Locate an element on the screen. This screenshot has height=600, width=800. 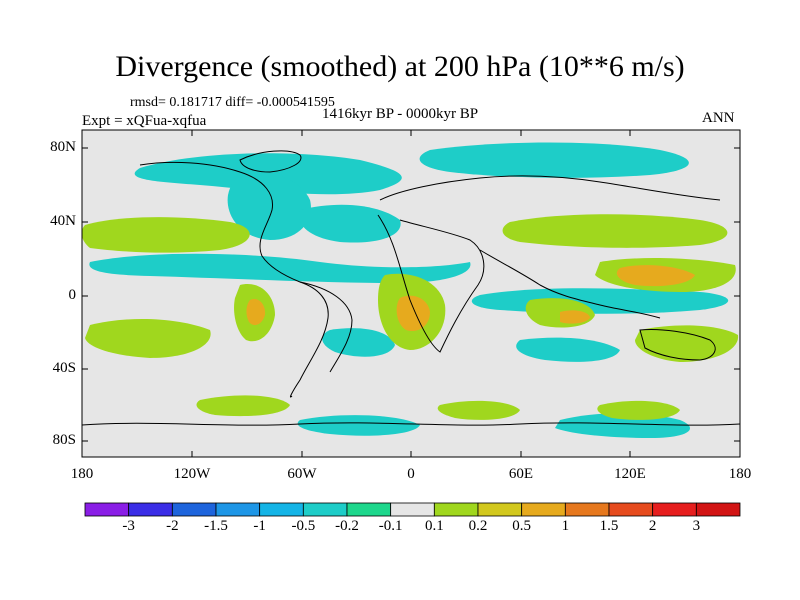
colorbar-label: -0.2 is located at coordinates (347, 526).